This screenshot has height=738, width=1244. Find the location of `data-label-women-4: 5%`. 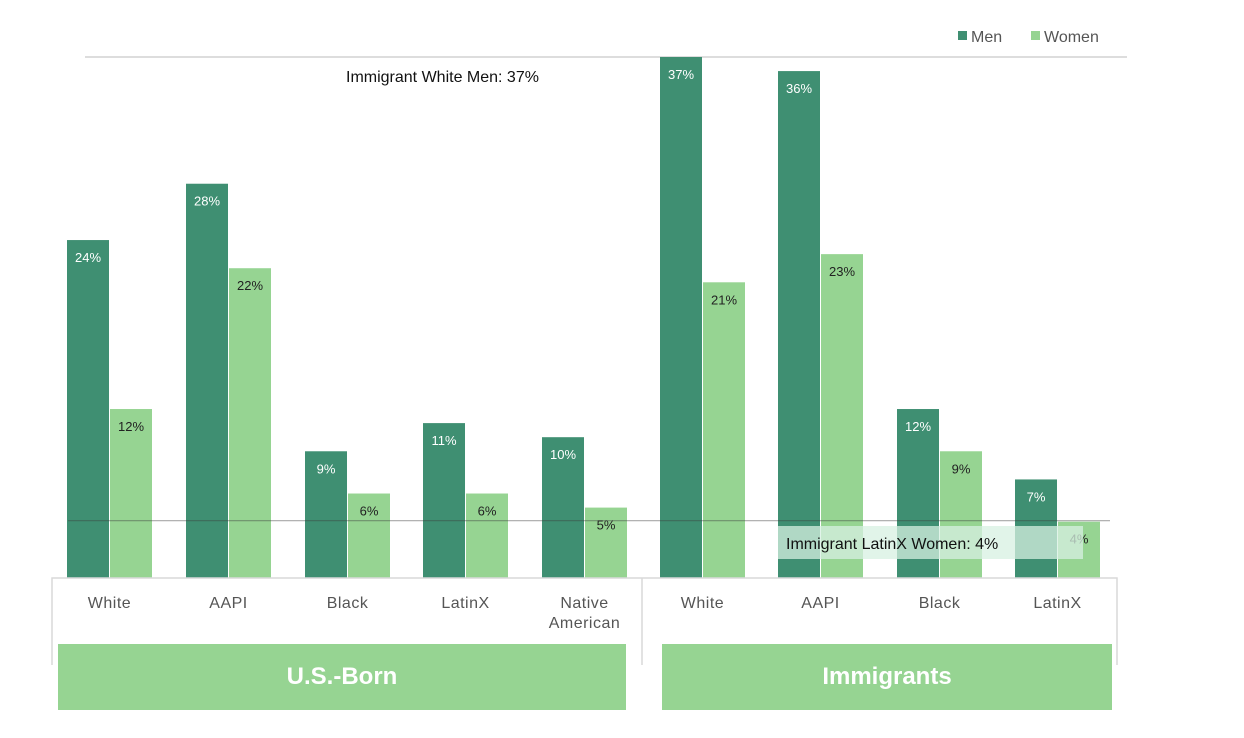

data-label-women-4: 5% is located at coordinates (606, 525).